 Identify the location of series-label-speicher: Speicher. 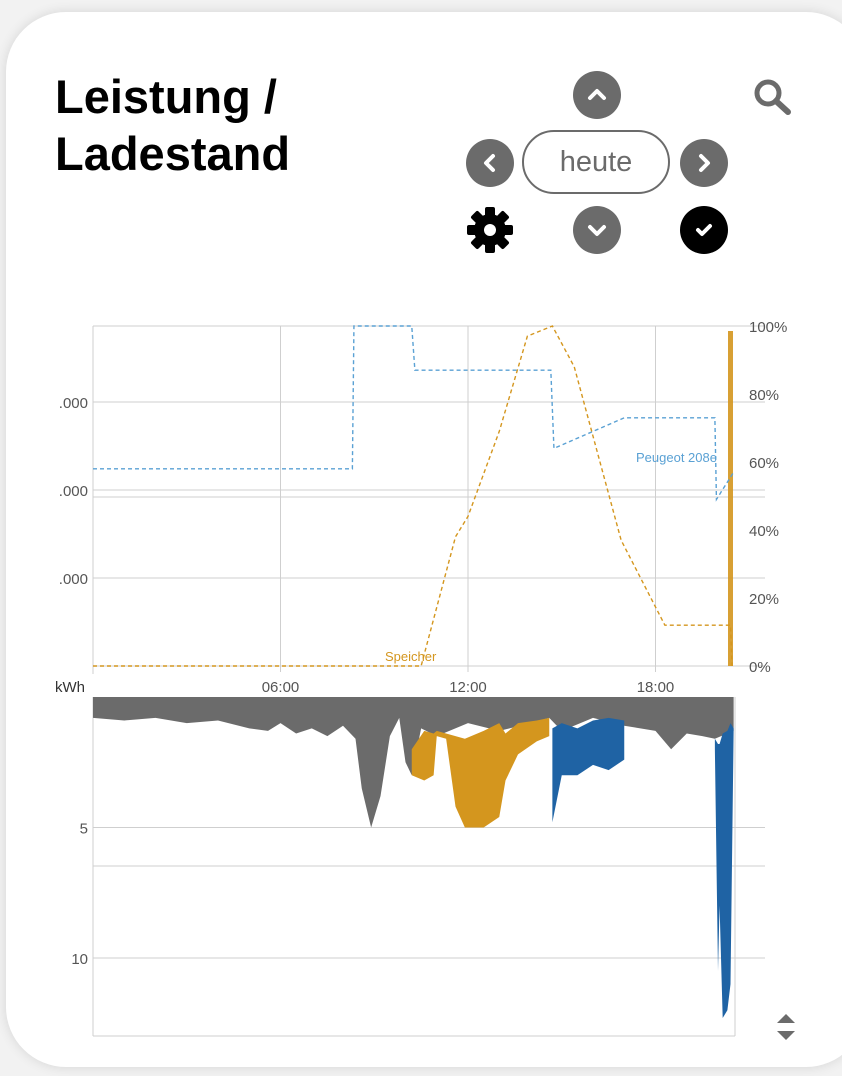
(411, 656).